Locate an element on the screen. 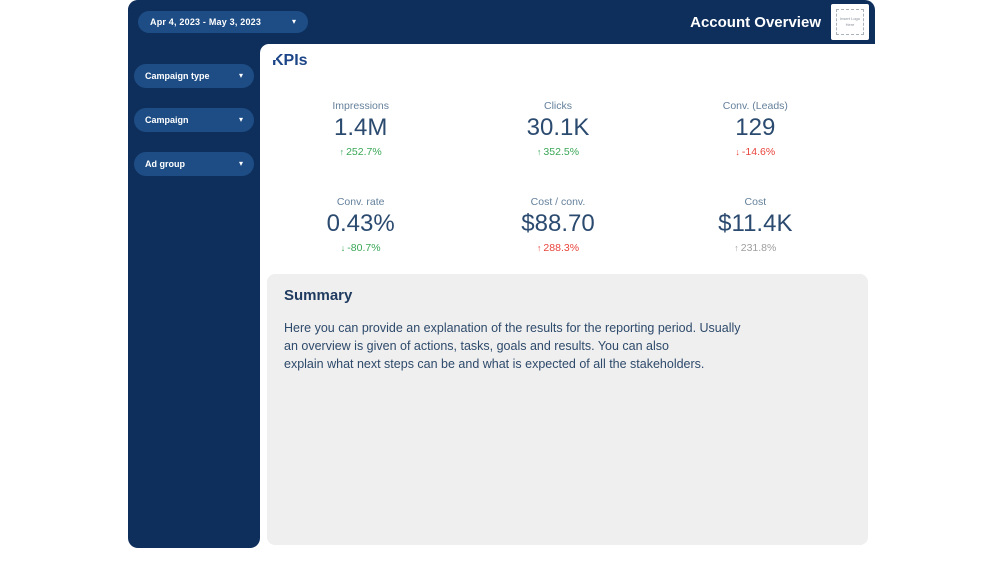 This screenshot has height=565, width=1005. kpi-label: Cost is located at coordinates (755, 202).